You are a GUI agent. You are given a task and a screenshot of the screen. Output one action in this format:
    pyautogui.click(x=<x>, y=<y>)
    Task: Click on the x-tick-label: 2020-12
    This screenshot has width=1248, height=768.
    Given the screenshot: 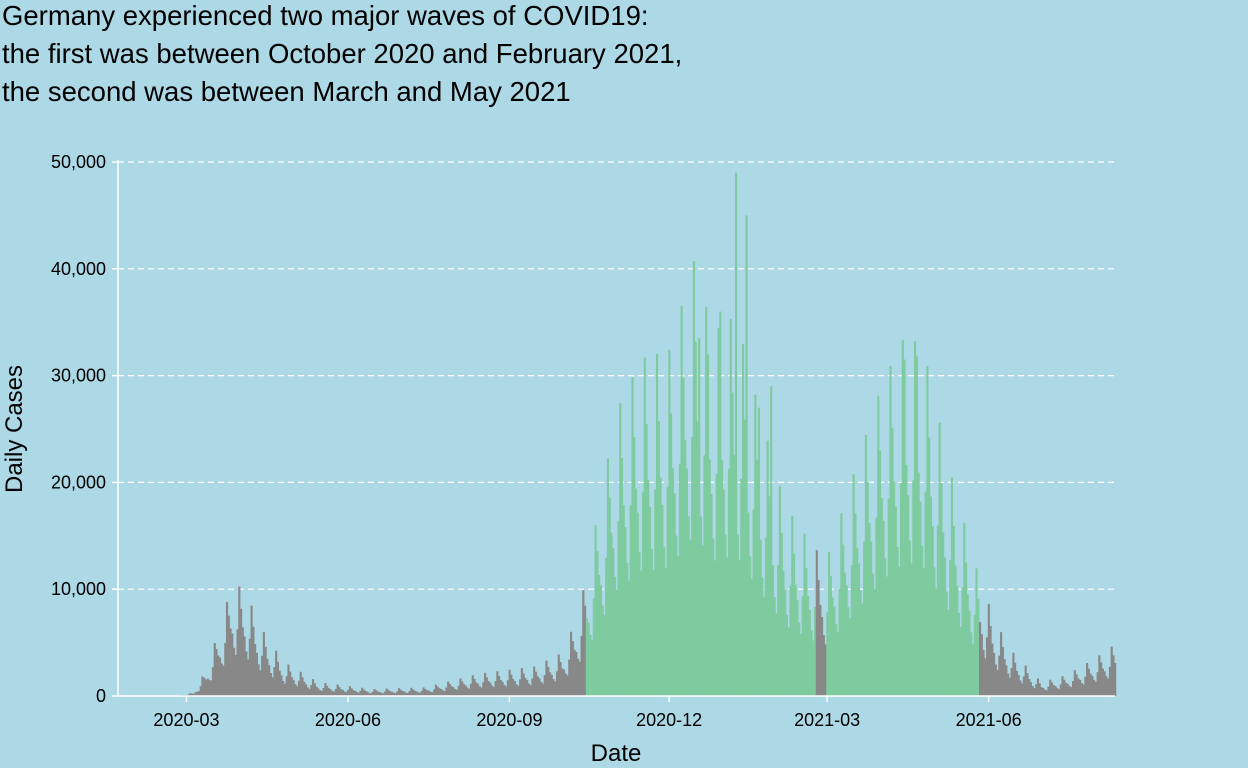 What is the action you would take?
    pyautogui.click(x=669, y=720)
    